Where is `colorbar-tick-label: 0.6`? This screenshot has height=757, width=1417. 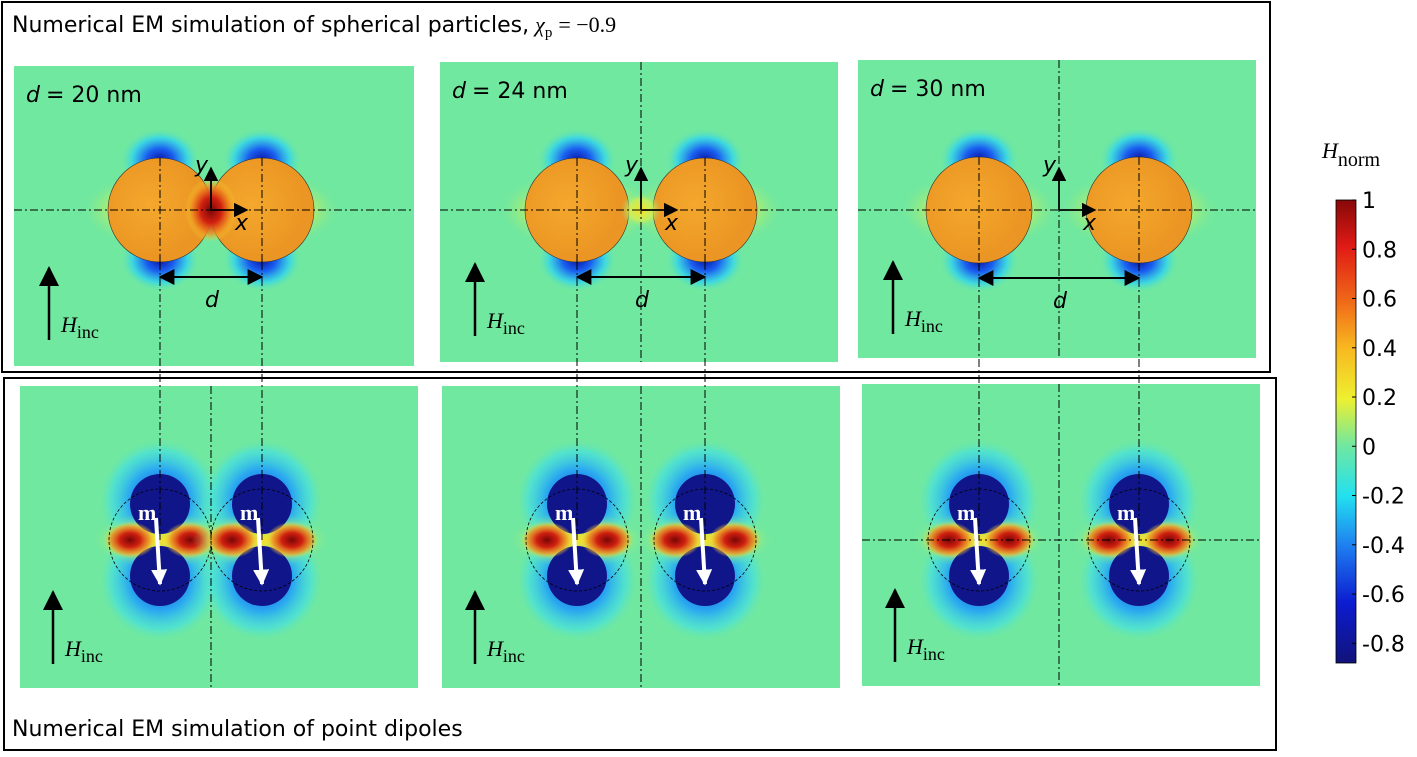 colorbar-tick-label: 0.6 is located at coordinates (1379, 300).